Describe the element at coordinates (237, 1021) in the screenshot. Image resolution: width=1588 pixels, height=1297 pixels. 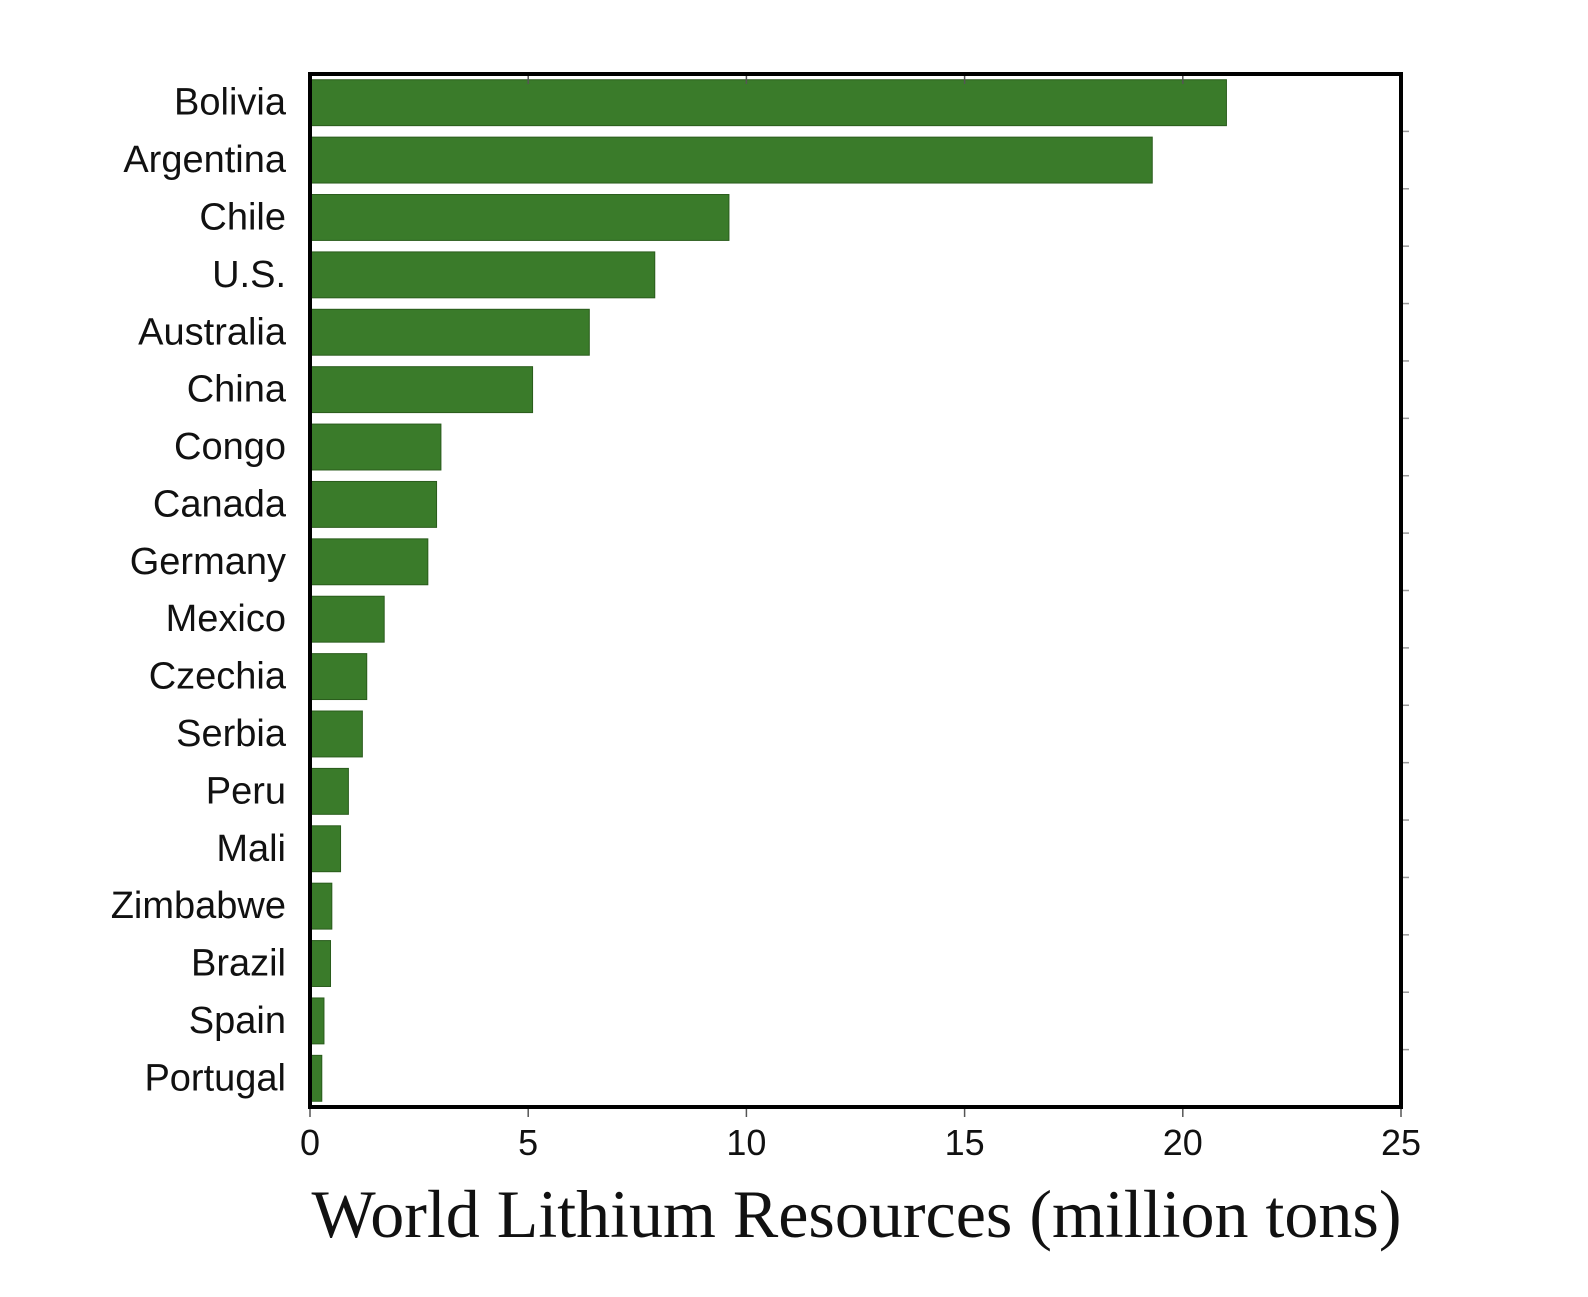
I see `category-label: Spain` at that location.